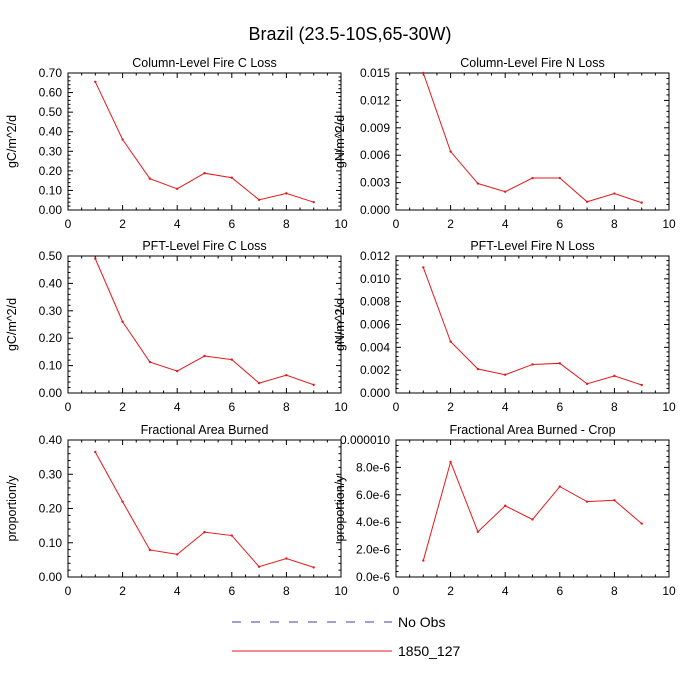 Image resolution: width=700 pixels, height=700 pixels. What do you see at coordinates (340, 141) in the screenshot?
I see `y-axis-label: gN/m^2/d` at bounding box center [340, 141].